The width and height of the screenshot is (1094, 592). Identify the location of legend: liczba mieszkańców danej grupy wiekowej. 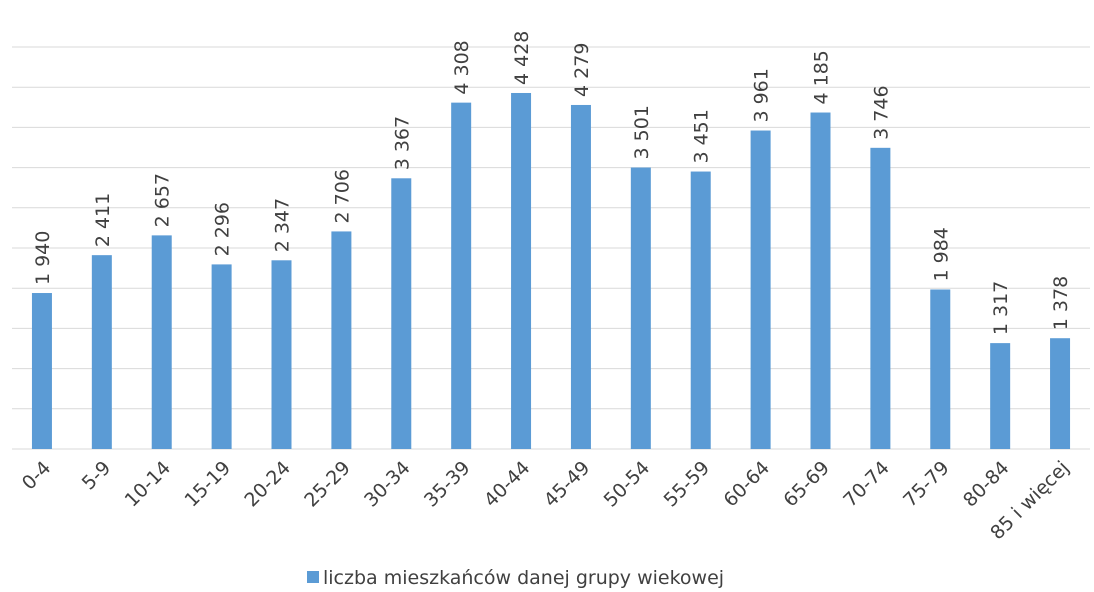
(515, 578).